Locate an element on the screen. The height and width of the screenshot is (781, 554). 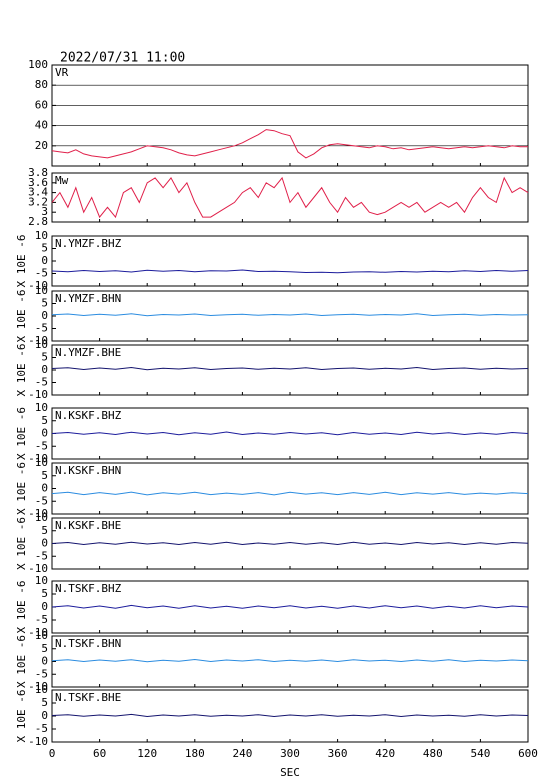
x-tick-label: 0 is located at coordinates (52, 753).